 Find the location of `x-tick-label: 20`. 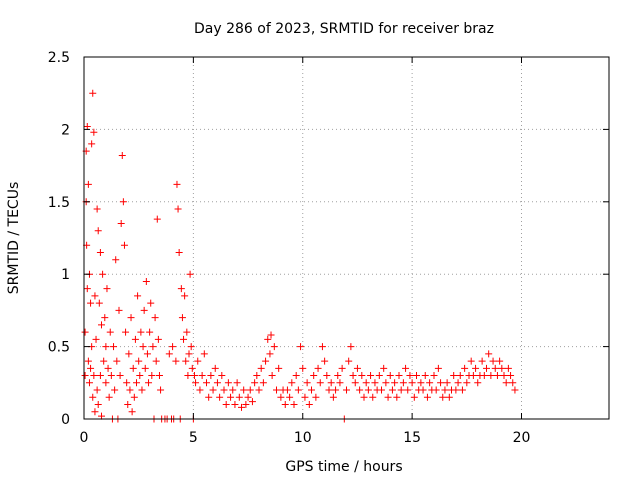

x-tick-label: 20 is located at coordinates (522, 438).